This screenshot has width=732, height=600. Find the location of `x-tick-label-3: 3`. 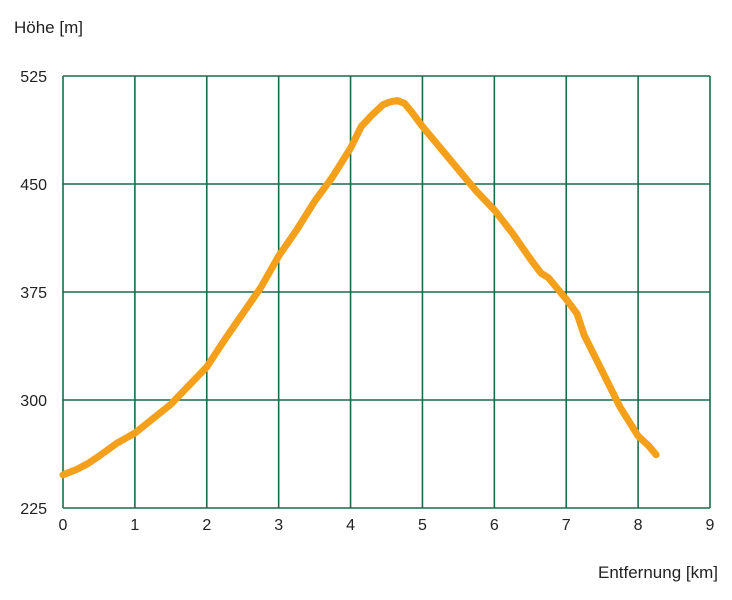

x-tick-label-3: 3 is located at coordinates (278, 525).